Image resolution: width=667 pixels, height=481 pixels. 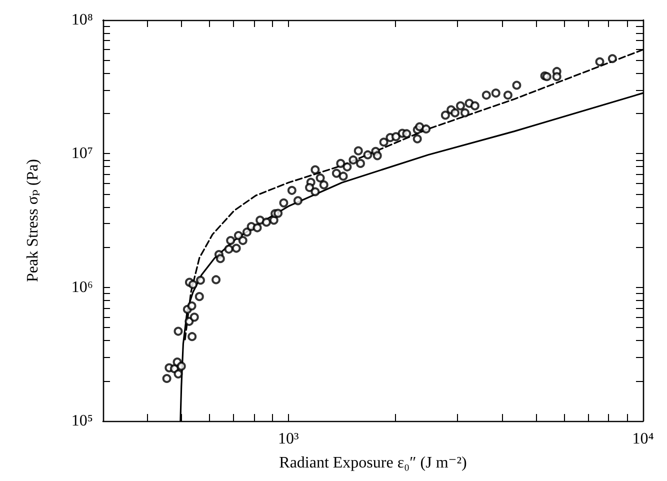 What do you see at coordinates (82, 153) in the screenshot?
I see `y-tick-label: 10⁷` at bounding box center [82, 153].